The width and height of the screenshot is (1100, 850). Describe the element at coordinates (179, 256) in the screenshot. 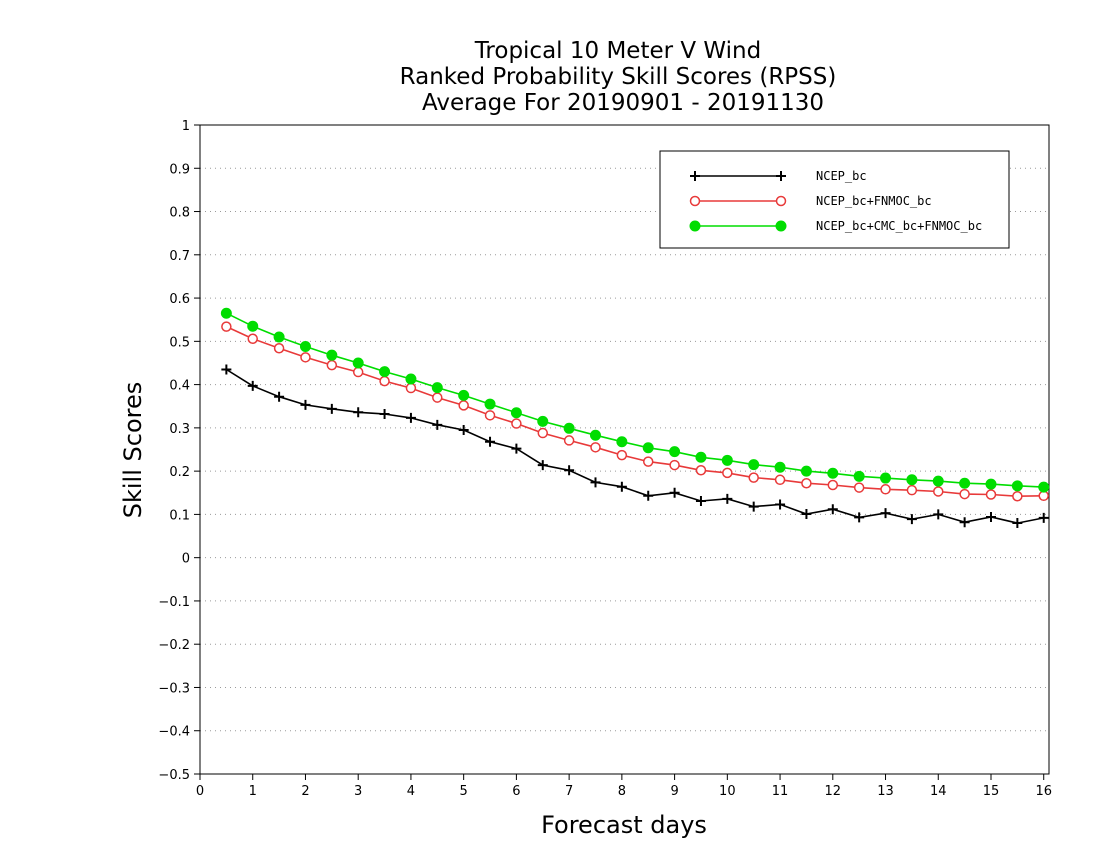

I see `y-tick-label: 0.7` at that location.